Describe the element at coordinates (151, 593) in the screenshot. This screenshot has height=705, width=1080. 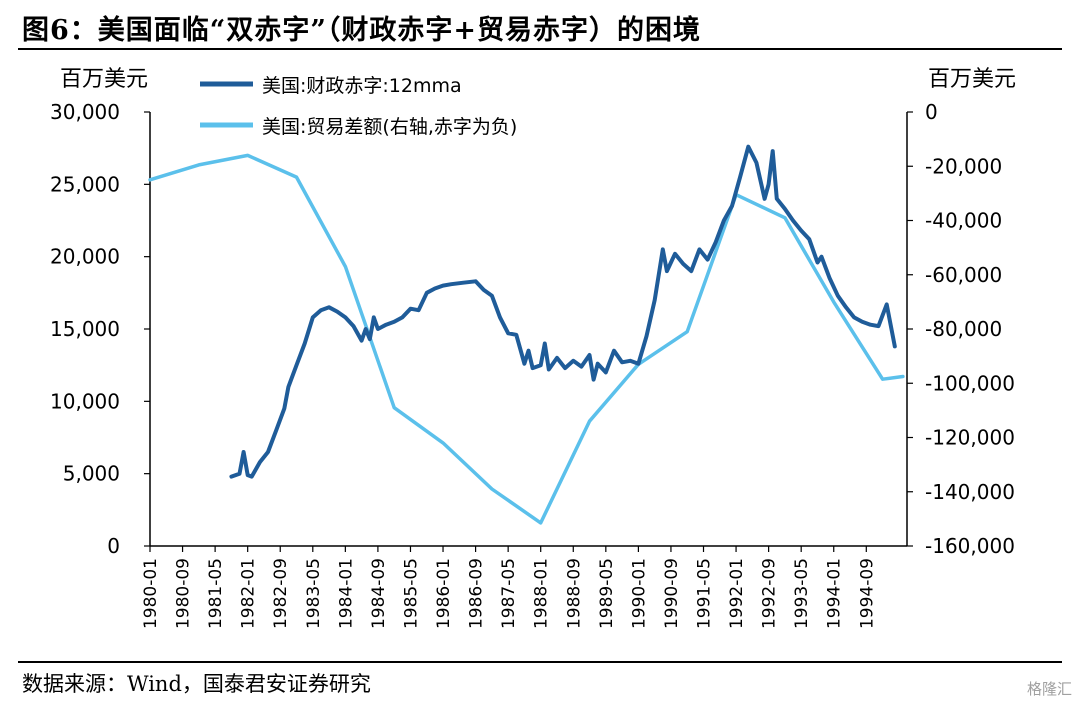
I see `x-tick-label: 1980-01` at that location.